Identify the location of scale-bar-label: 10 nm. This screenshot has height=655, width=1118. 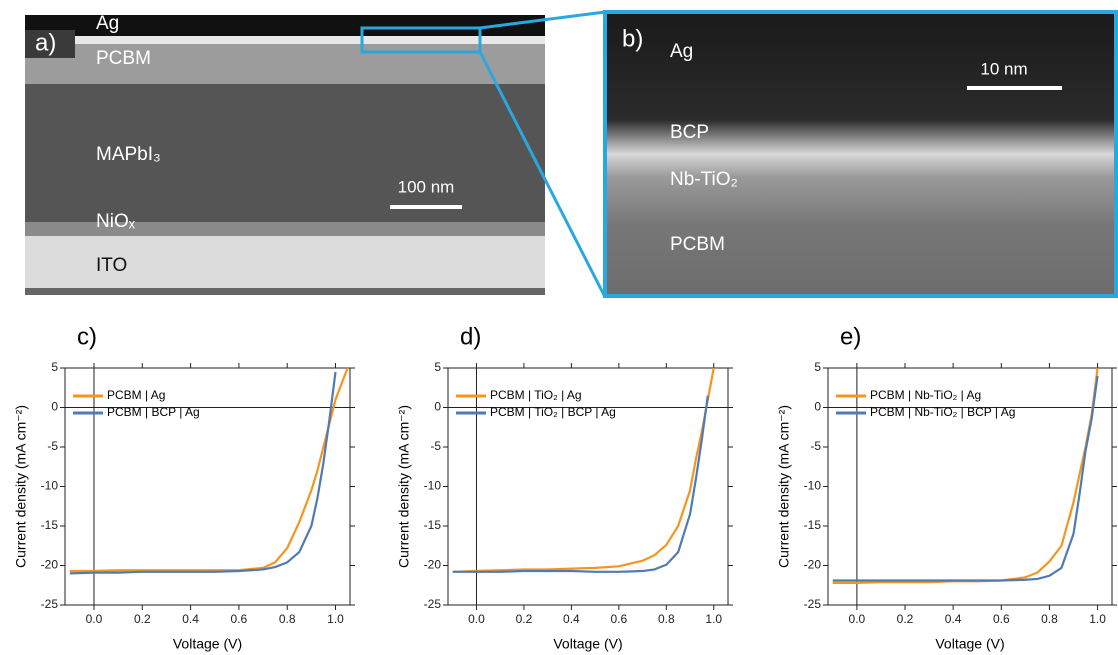
(1003, 68).